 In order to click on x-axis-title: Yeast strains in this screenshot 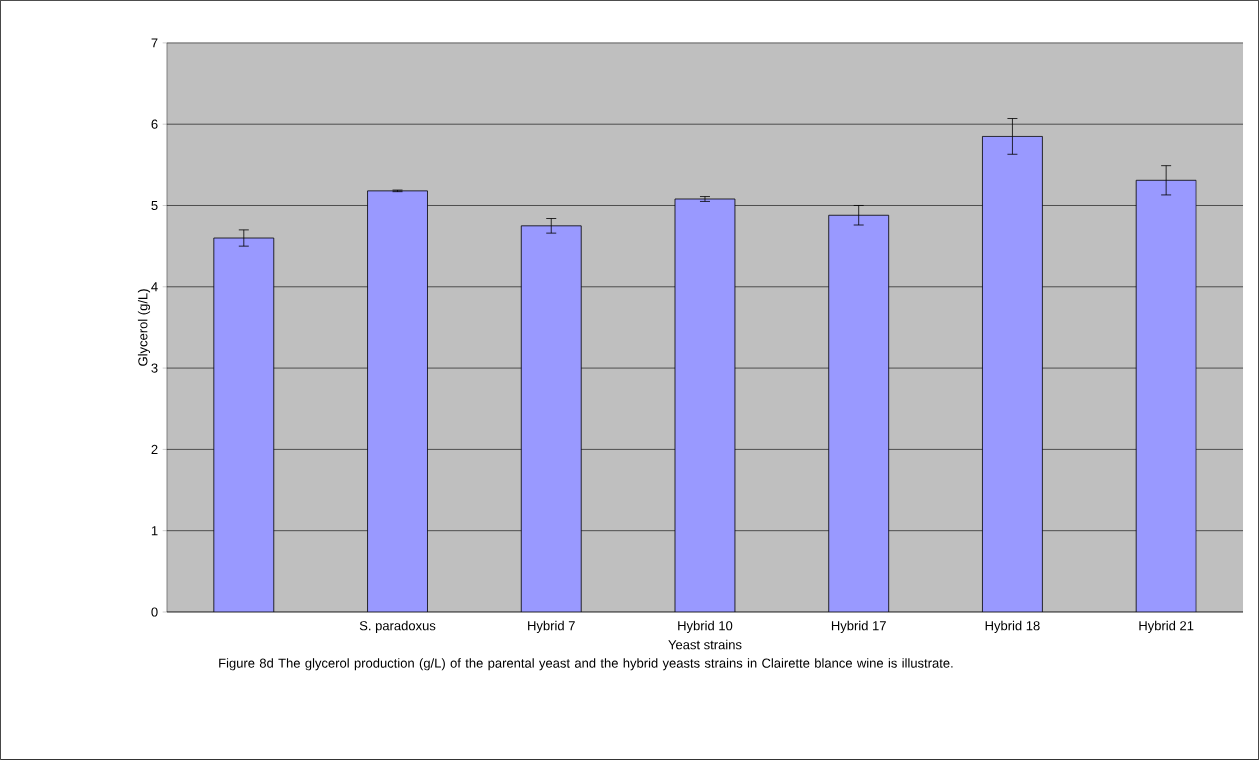, I will do `click(705, 644)`.